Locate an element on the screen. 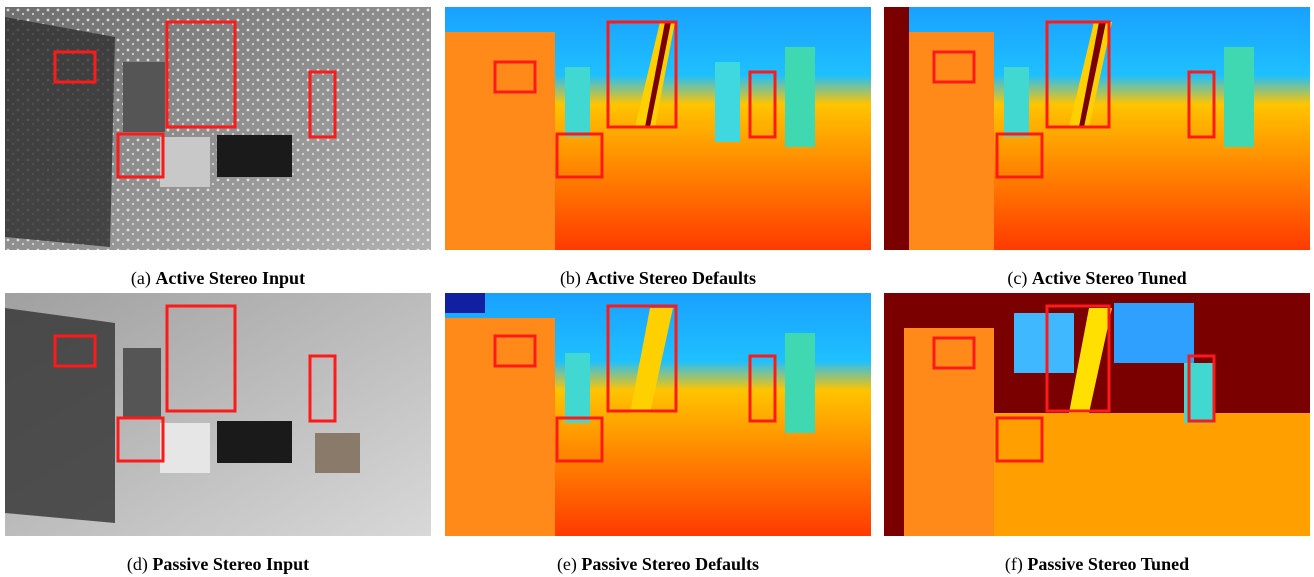 Image resolution: width=1314 pixels, height=577 pixels. panel-d-image is located at coordinates (218, 414).